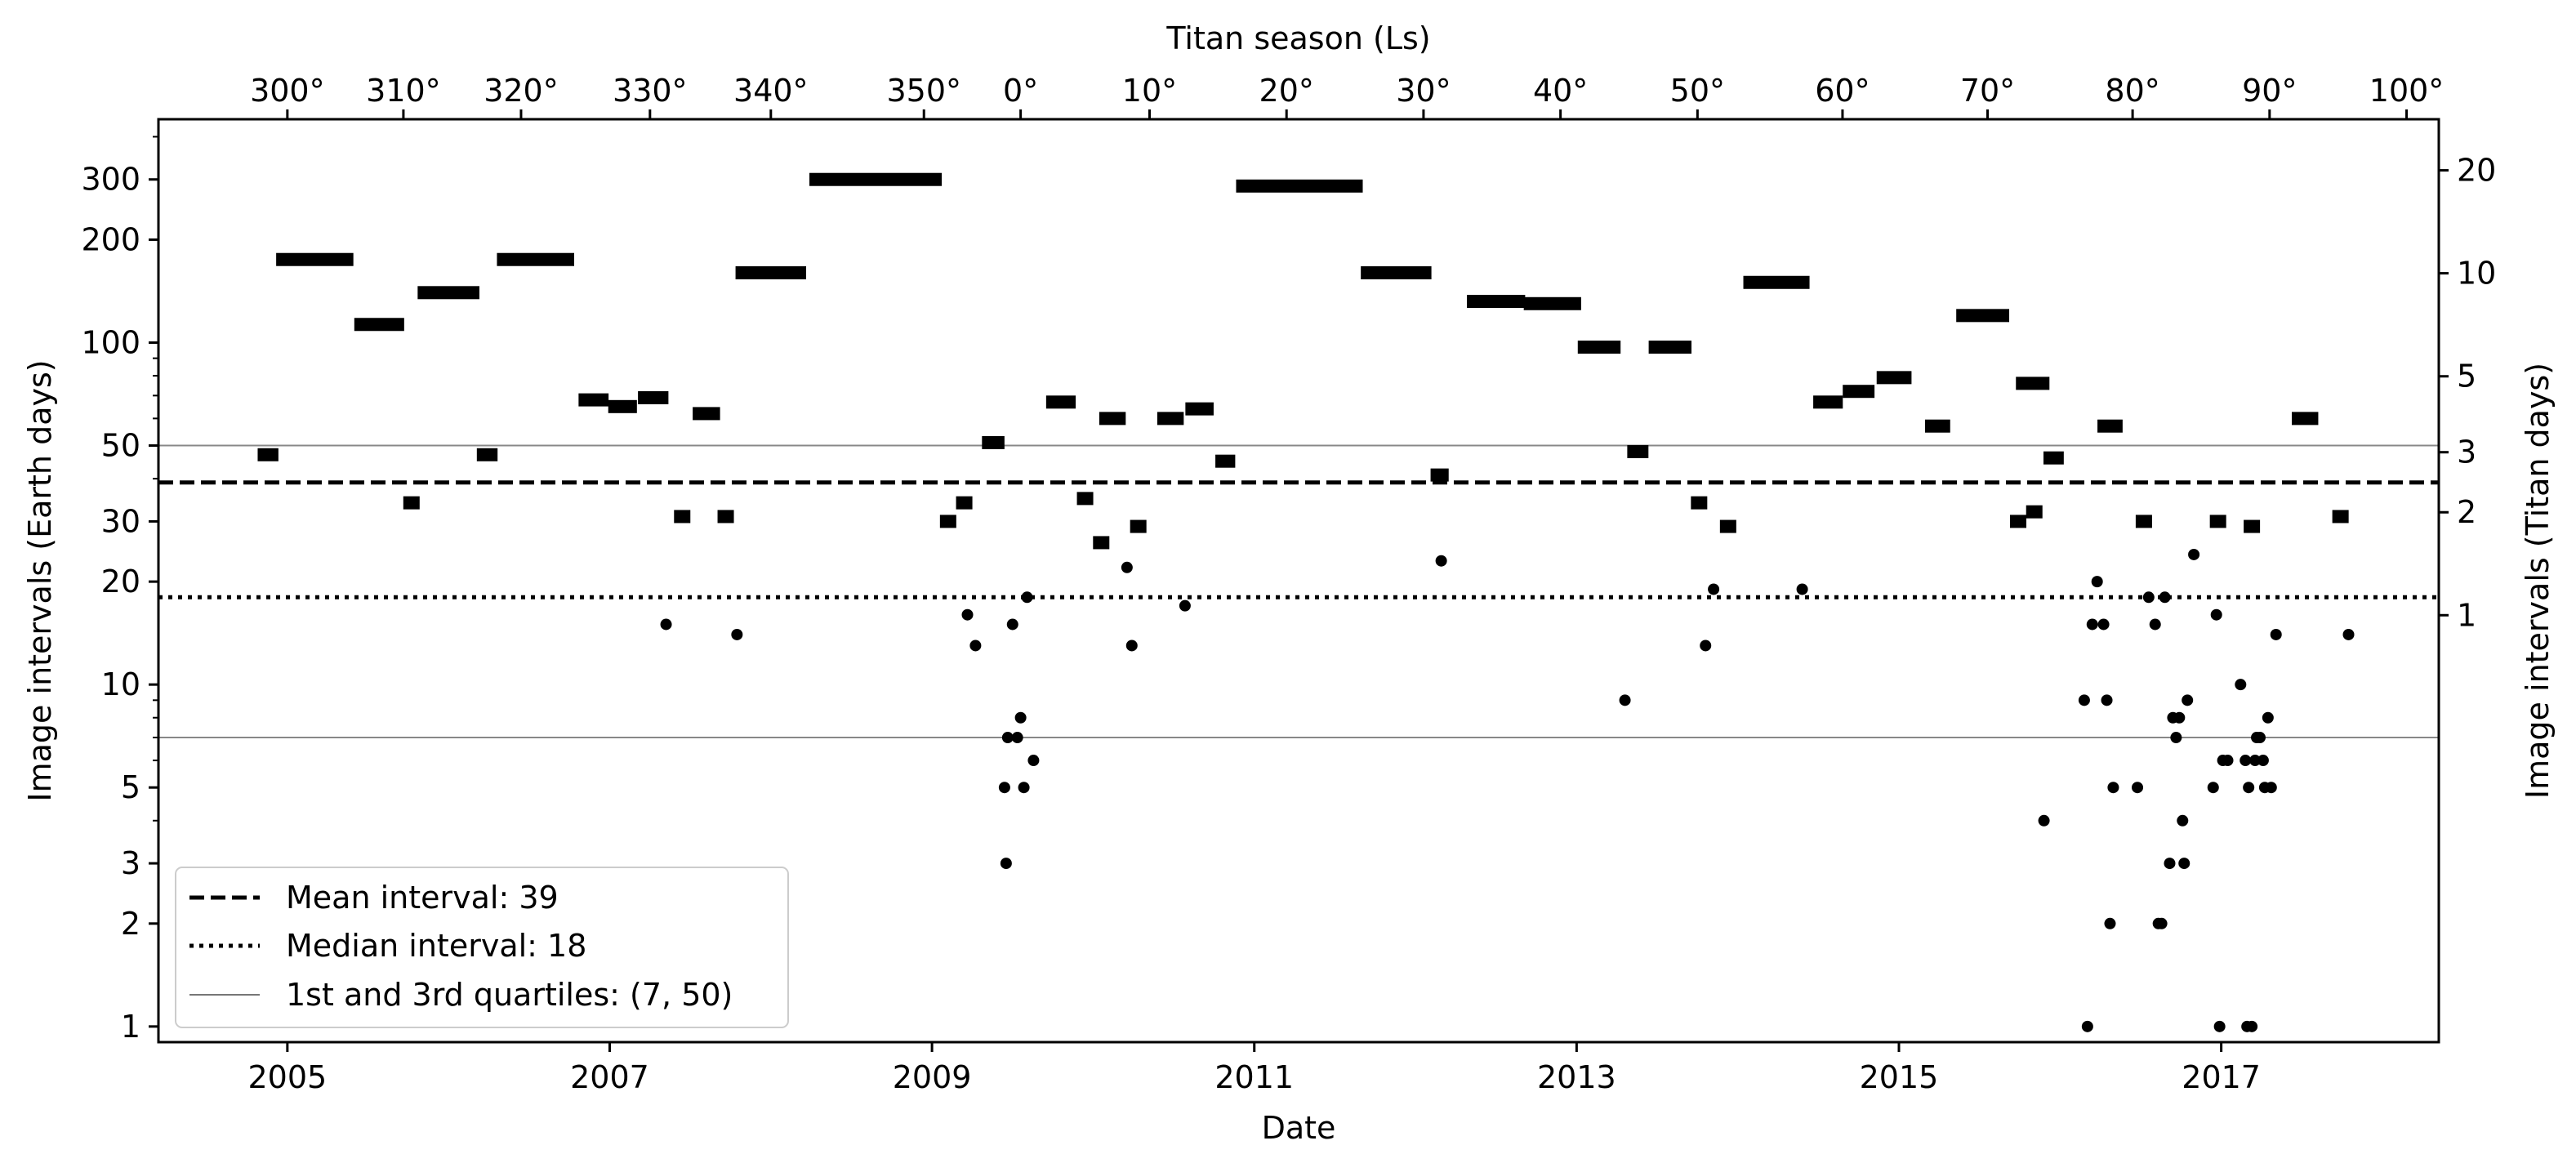  Describe the element at coordinates (1899, 1077) in the screenshot. I see `x-tick-label: 2015` at that location.